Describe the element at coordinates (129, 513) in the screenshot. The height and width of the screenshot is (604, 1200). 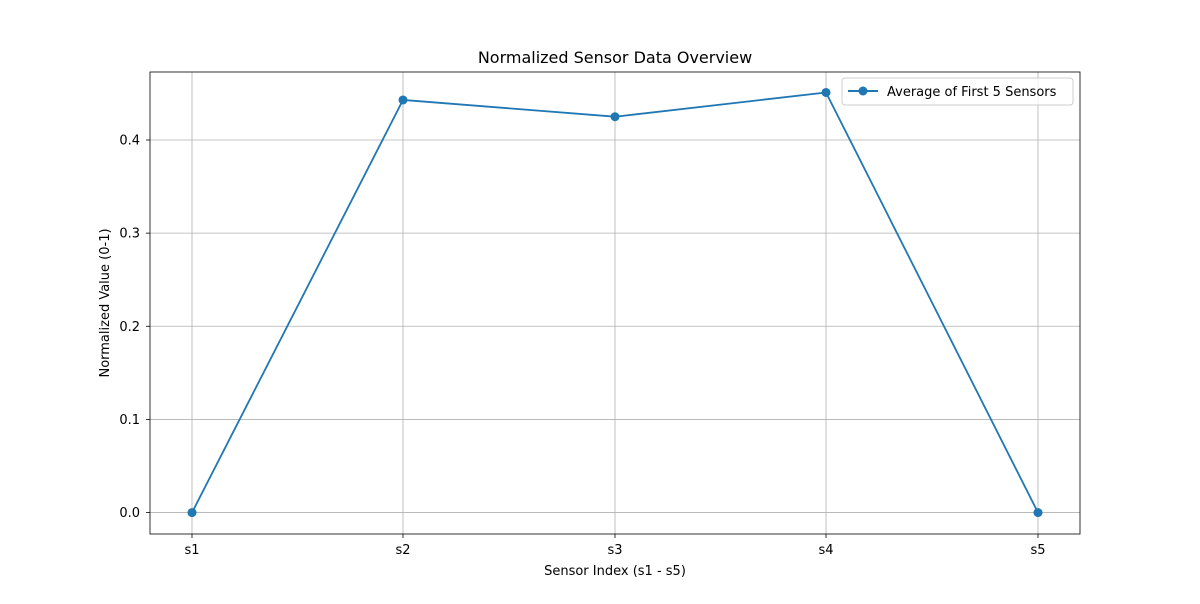
I see `y-tick-label: 0.0` at that location.